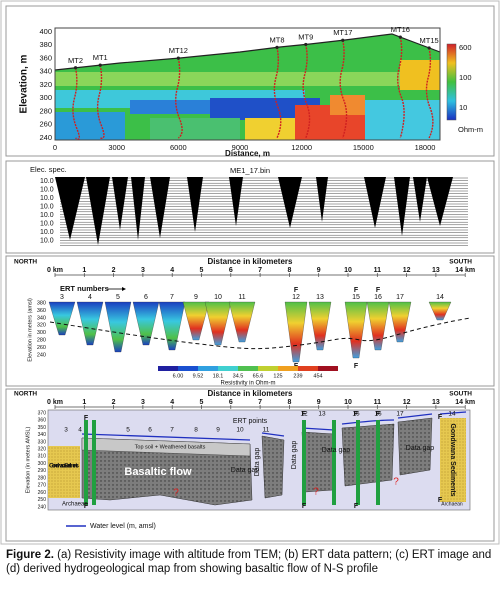 This screenshot has width=500, height=592. Describe the element at coordinates (451, 82) in the screenshot. I see `colorbar-a` at that location.